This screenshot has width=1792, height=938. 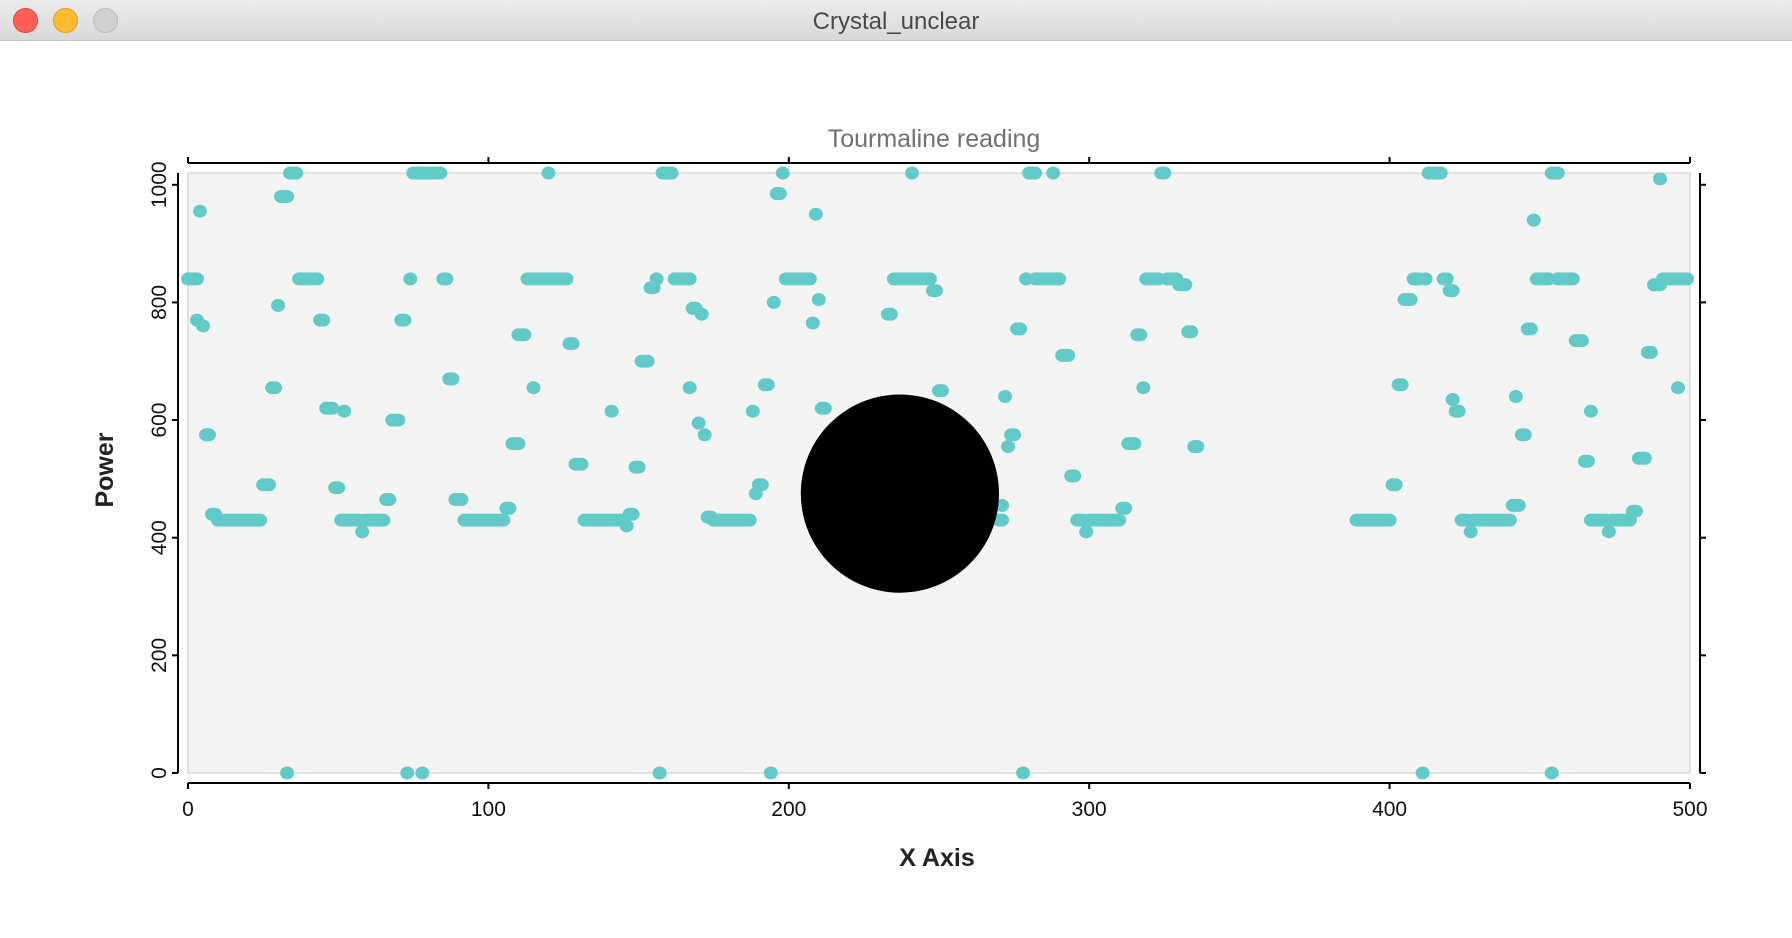 I want to click on close-window-button, so click(x=25, y=20).